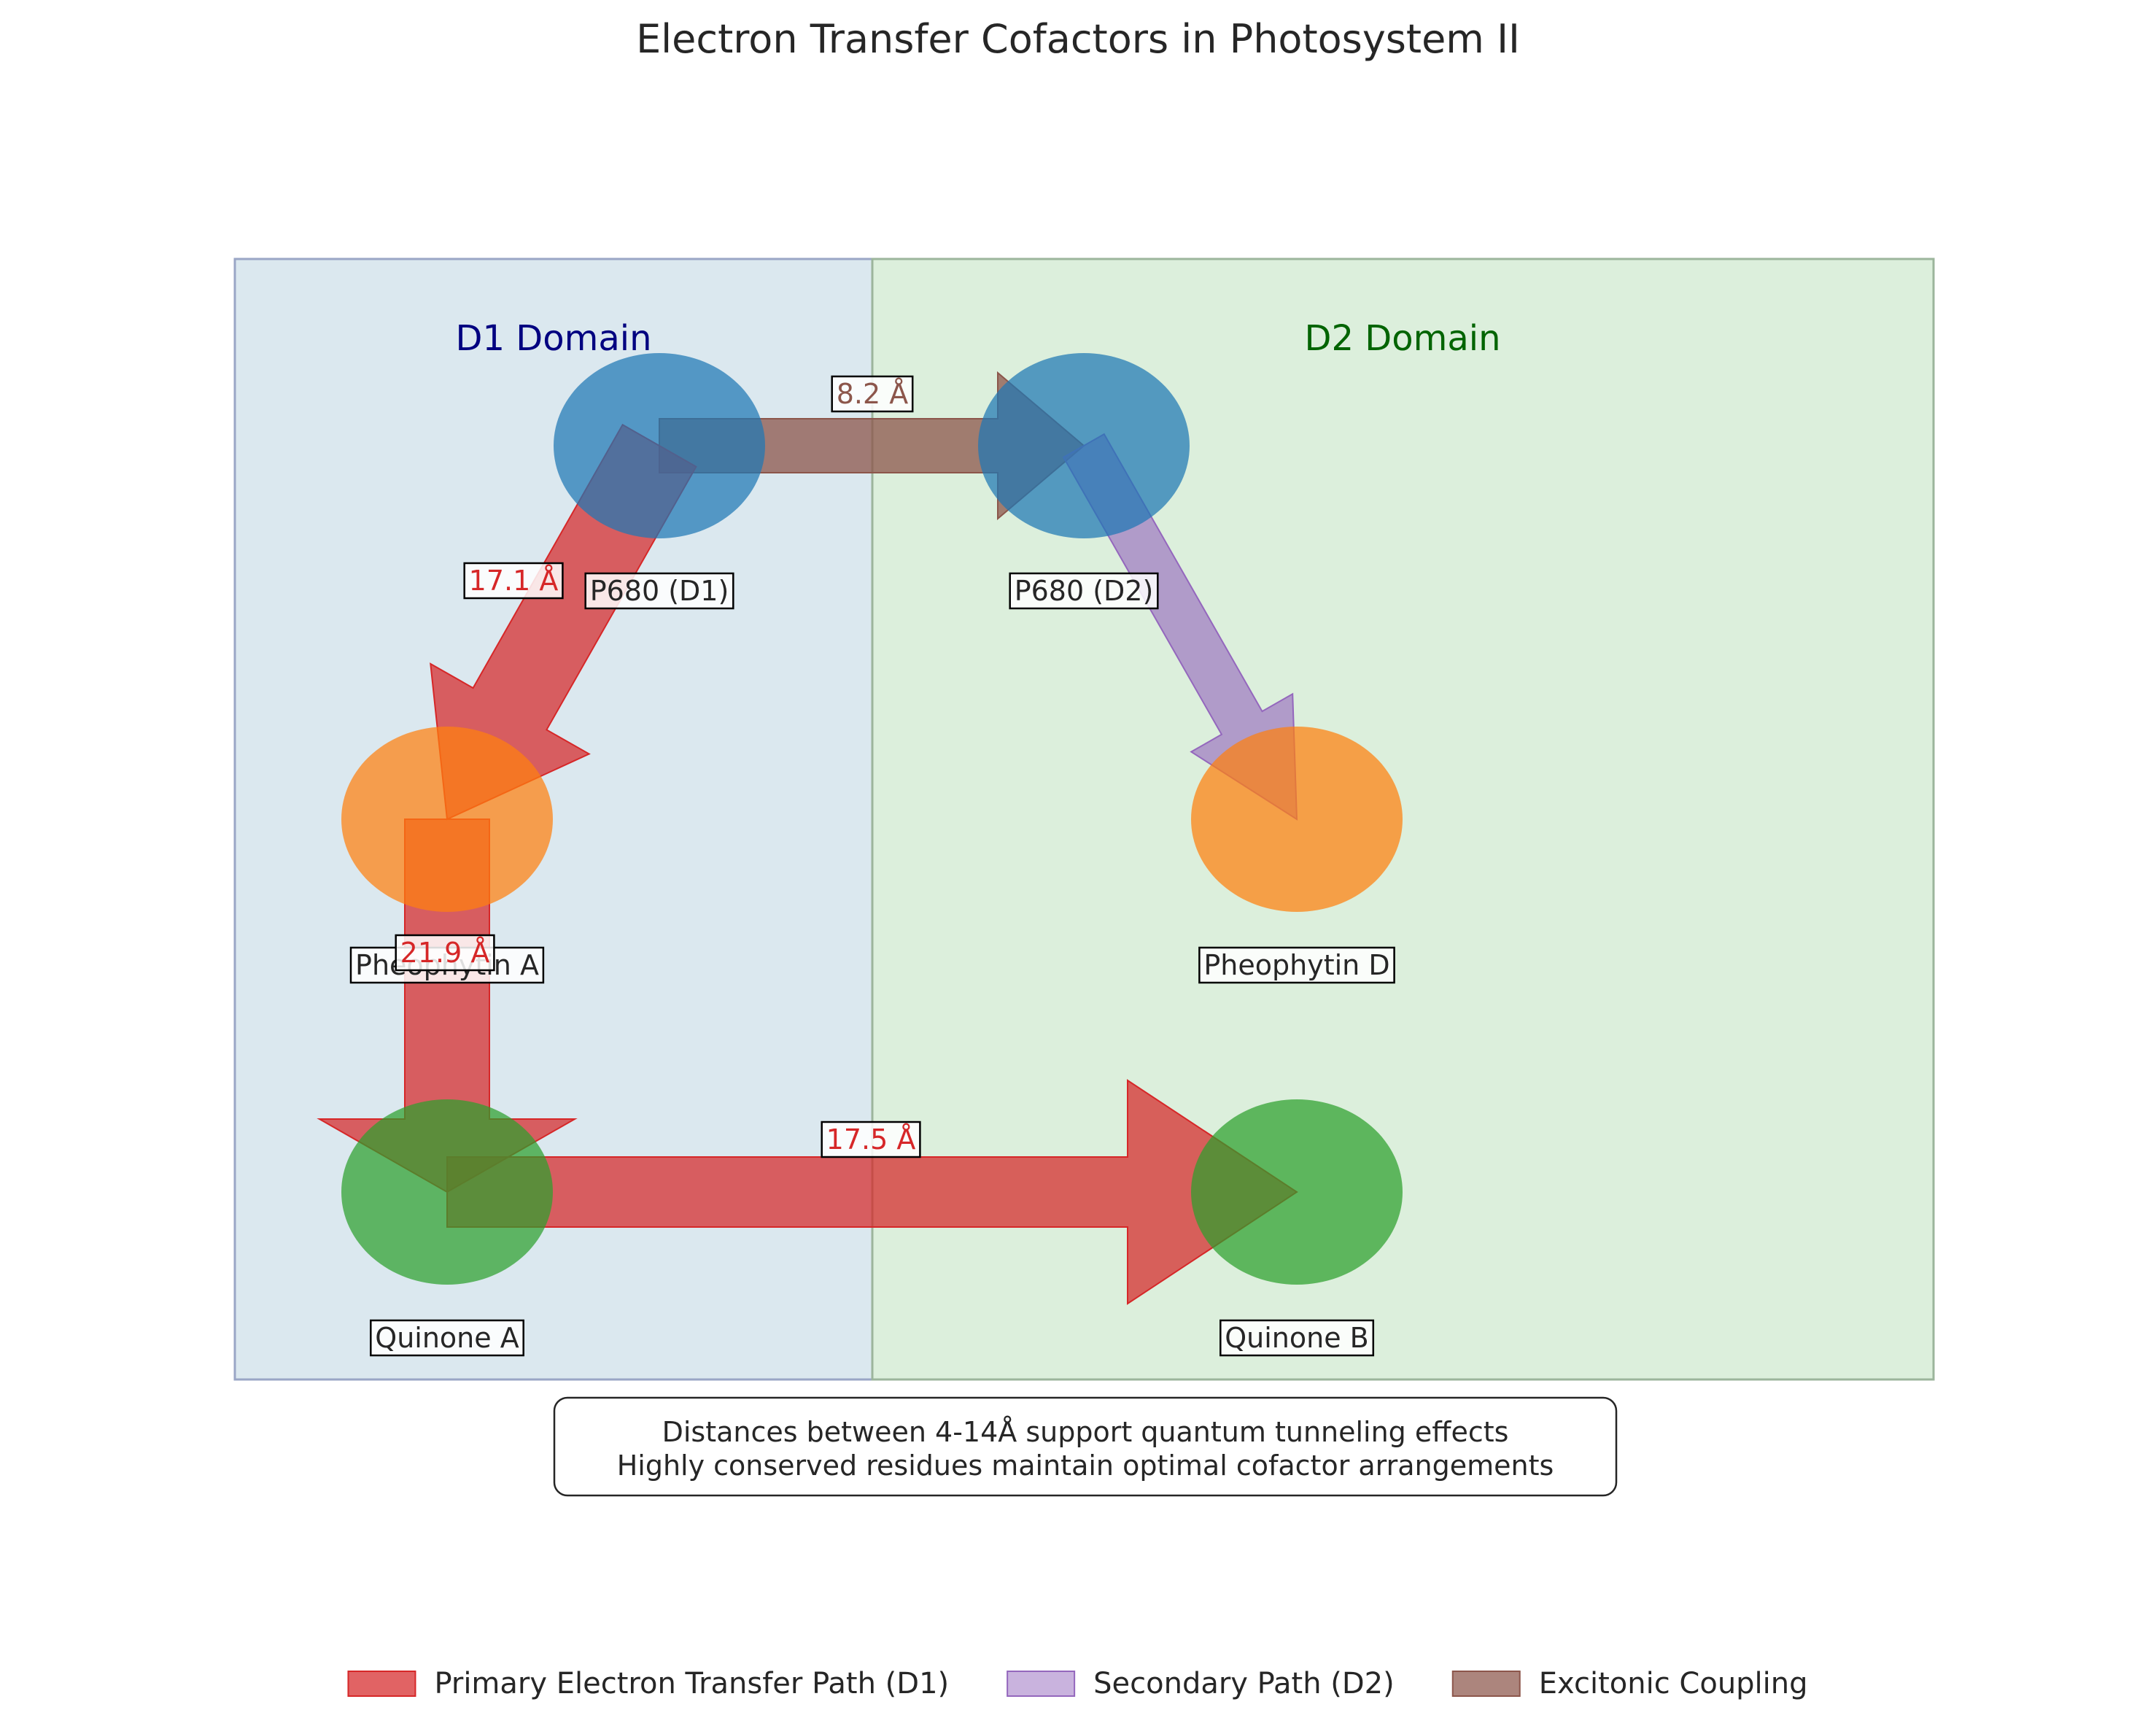 The width and height of the screenshot is (2156, 1726). Describe the element at coordinates (1673, 1683) in the screenshot. I see `legend-label-excitonic: Excitonic Coupling` at that location.